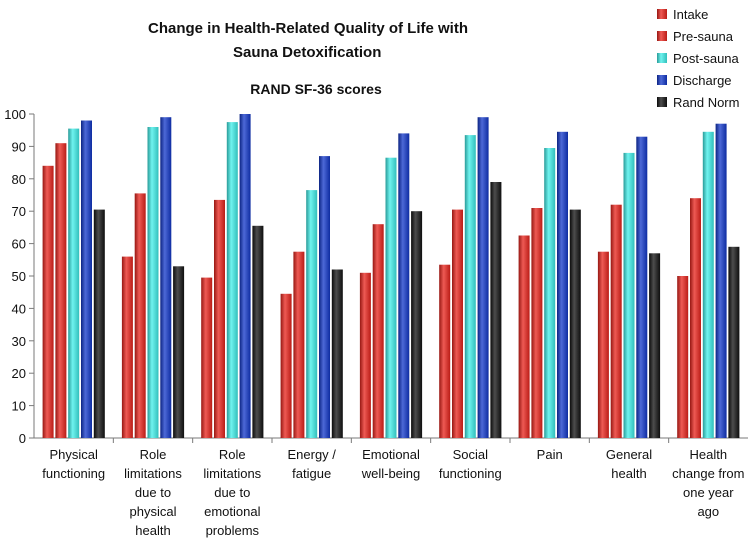 This screenshot has height=542, width=750. What do you see at coordinates (19, 179) in the screenshot?
I see `y-tick-label: 80` at bounding box center [19, 179].